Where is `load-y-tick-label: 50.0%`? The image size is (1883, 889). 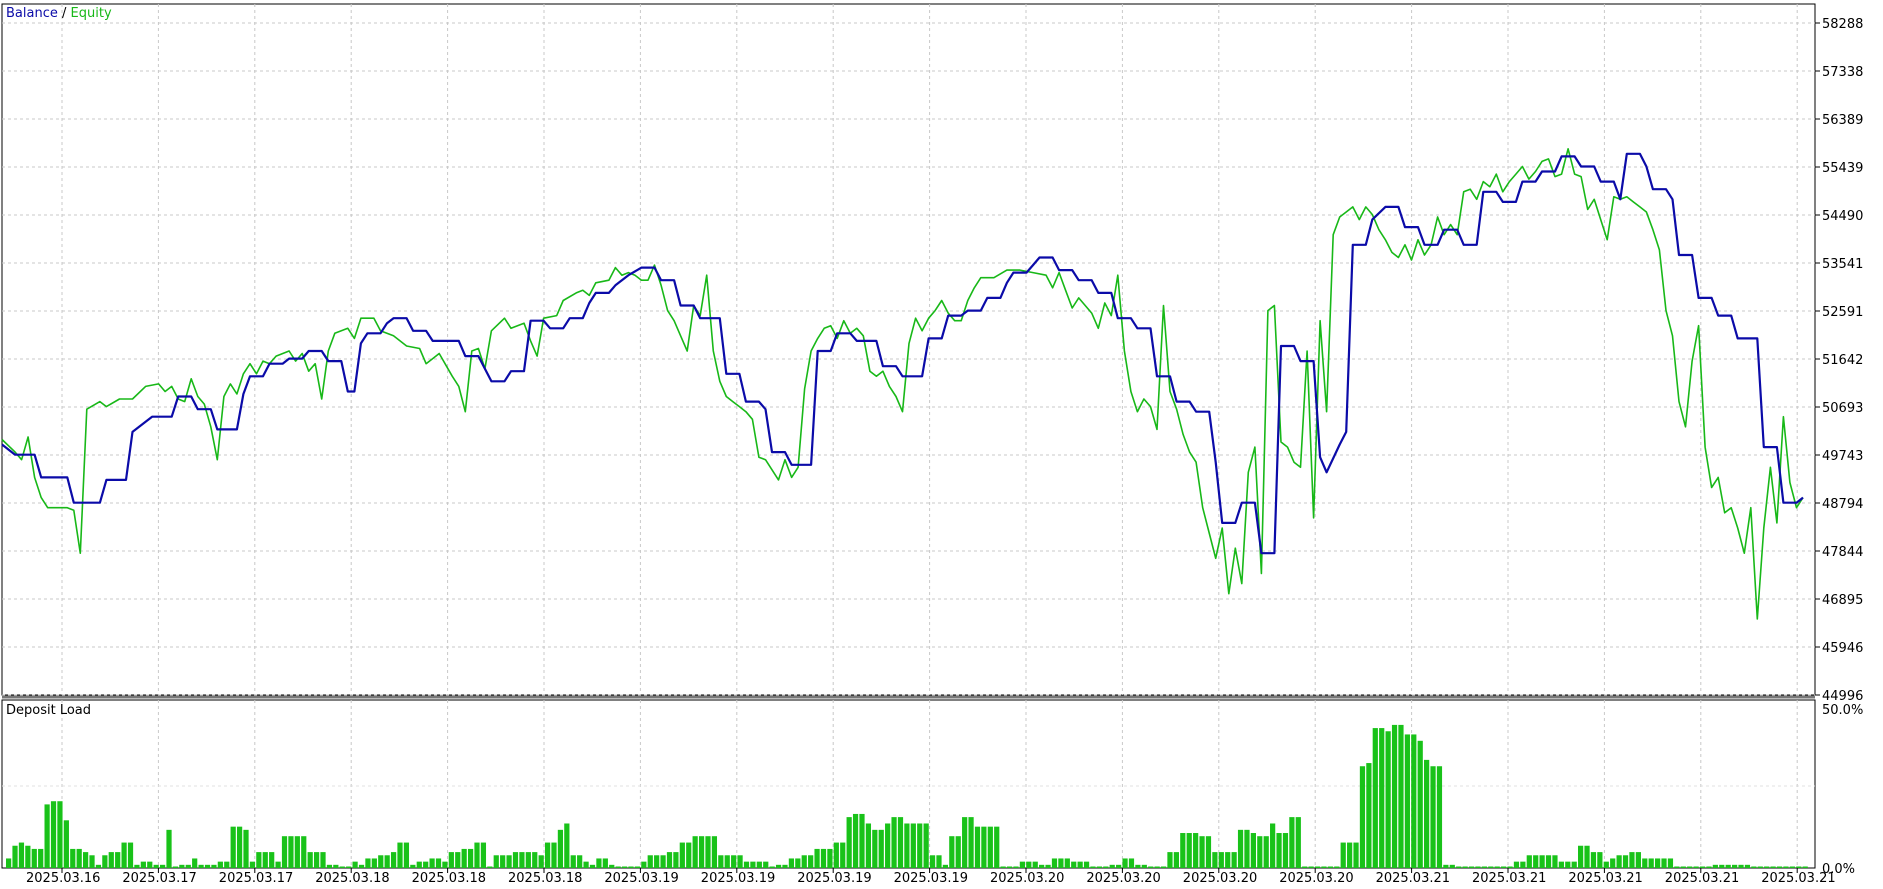 load-y-tick-label: 50.0% is located at coordinates (1842, 710).